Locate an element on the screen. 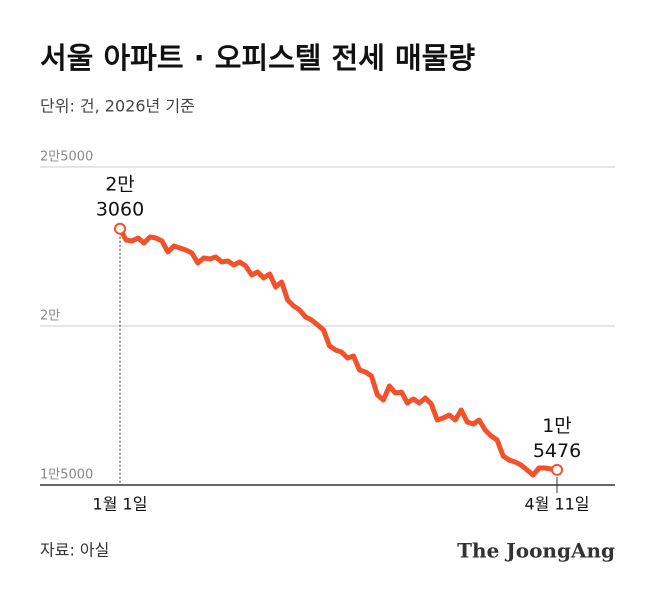  x-tick-label: 4월 11일 is located at coordinates (556, 504).